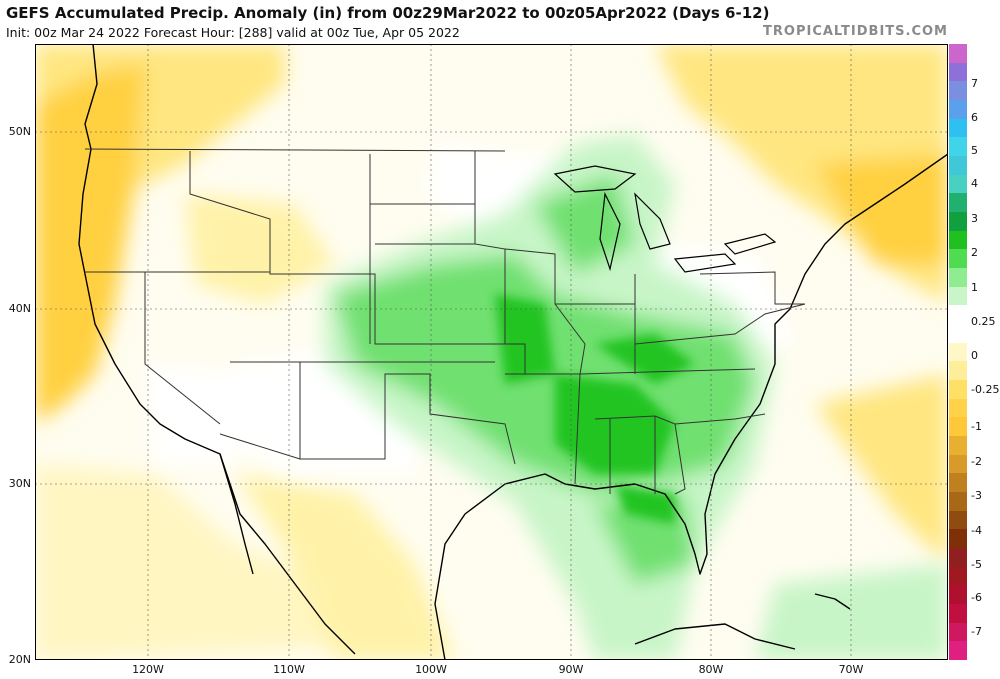 Image resolution: width=1000 pixels, height=679 pixels. I want to click on colorbar-label: -0.25, so click(985, 389).